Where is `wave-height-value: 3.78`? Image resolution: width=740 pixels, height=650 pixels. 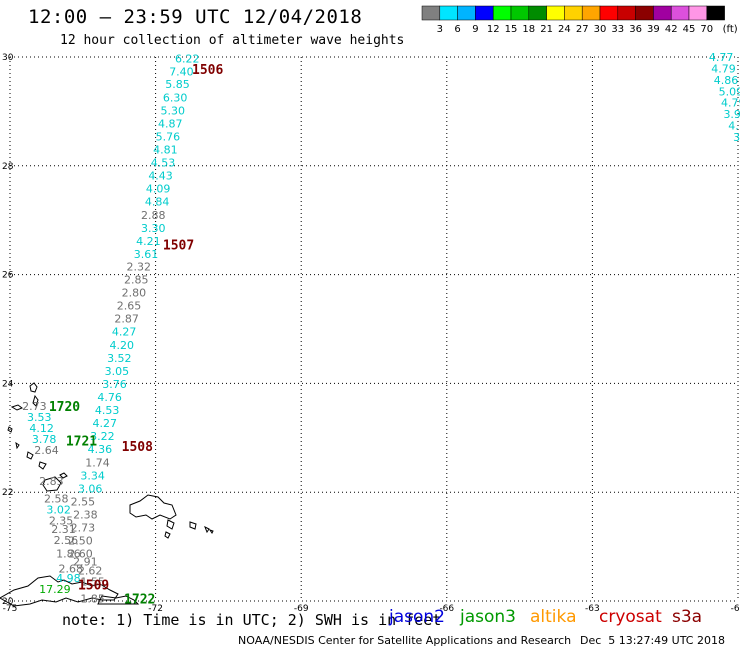 wave-height-value: 3.78 is located at coordinates (44, 439).